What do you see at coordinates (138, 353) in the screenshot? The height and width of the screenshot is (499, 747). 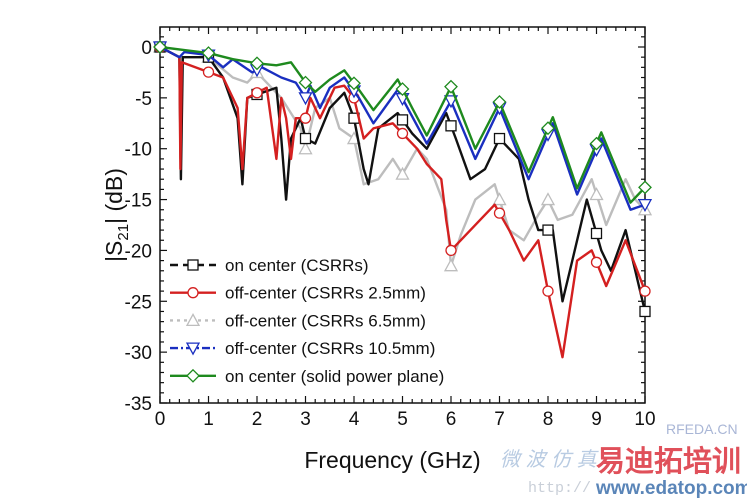 I see `y-tick-label: -30` at bounding box center [138, 353].